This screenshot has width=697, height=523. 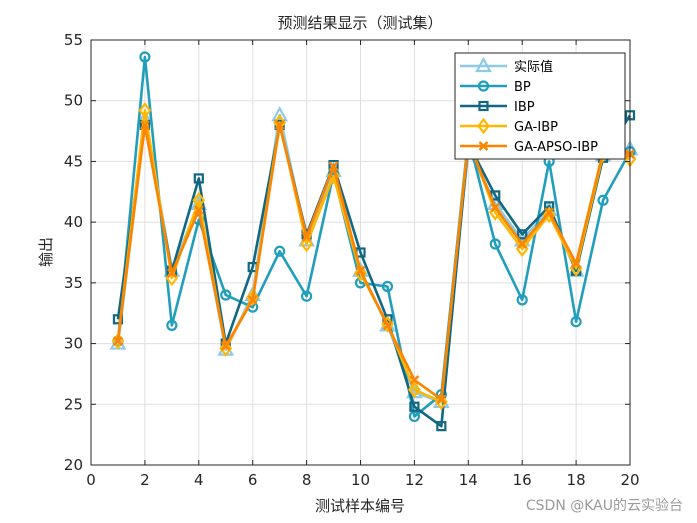 I want to click on y-axis-label: 输出, so click(x=46, y=252).